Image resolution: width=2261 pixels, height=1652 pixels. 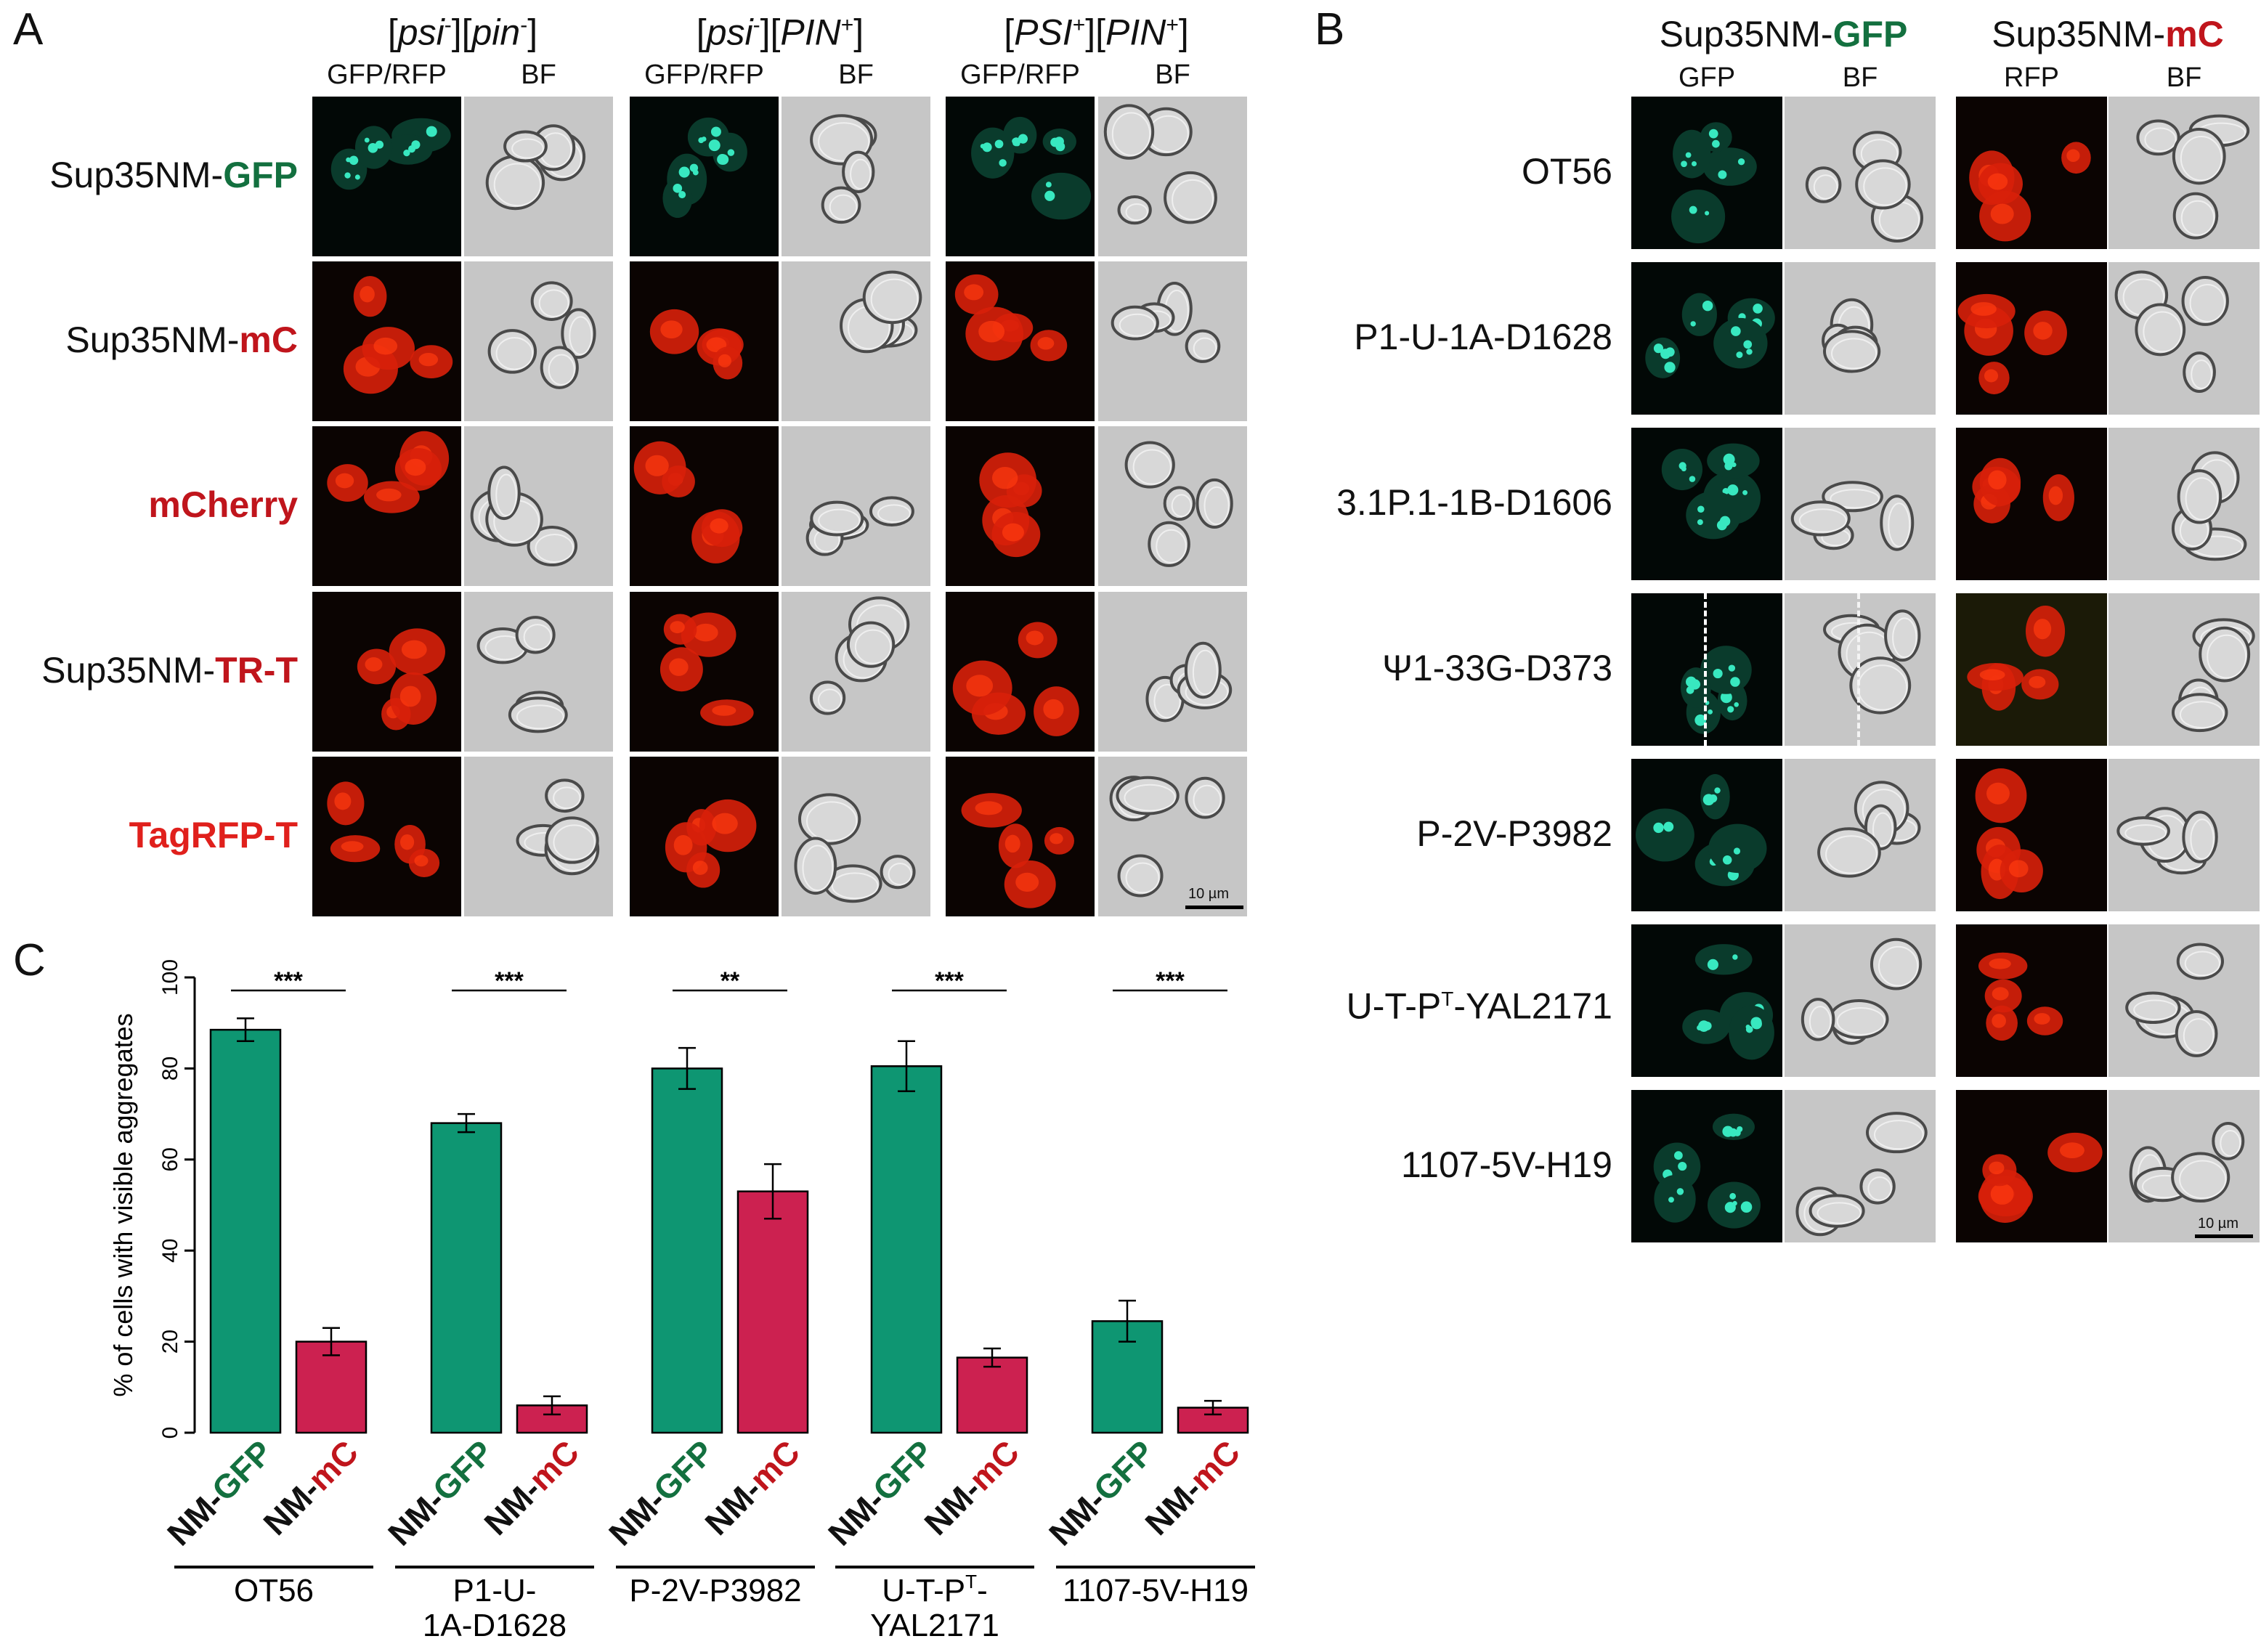 What do you see at coordinates (1784, 34) in the screenshot?
I see `panel-b-group-header-0: Sup35NM-GFP` at bounding box center [1784, 34].